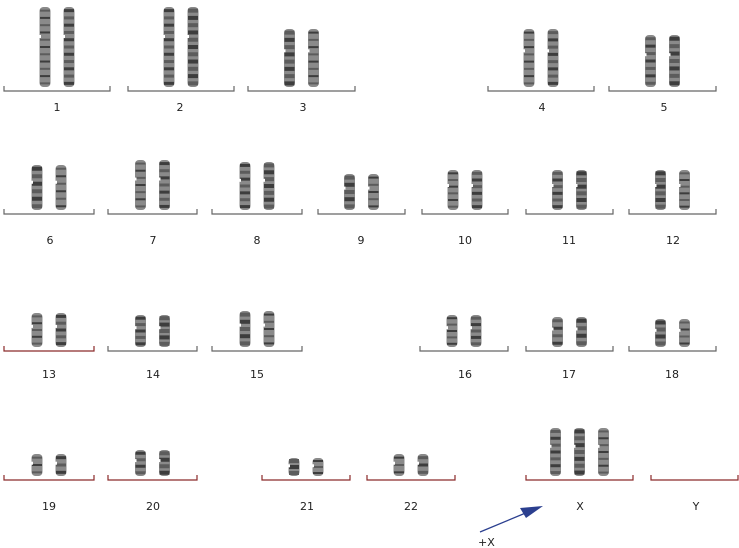 This screenshot has width=739, height=548. What do you see at coordinates (153, 240) in the screenshot?
I see `chromosome-label: 7` at bounding box center [153, 240].